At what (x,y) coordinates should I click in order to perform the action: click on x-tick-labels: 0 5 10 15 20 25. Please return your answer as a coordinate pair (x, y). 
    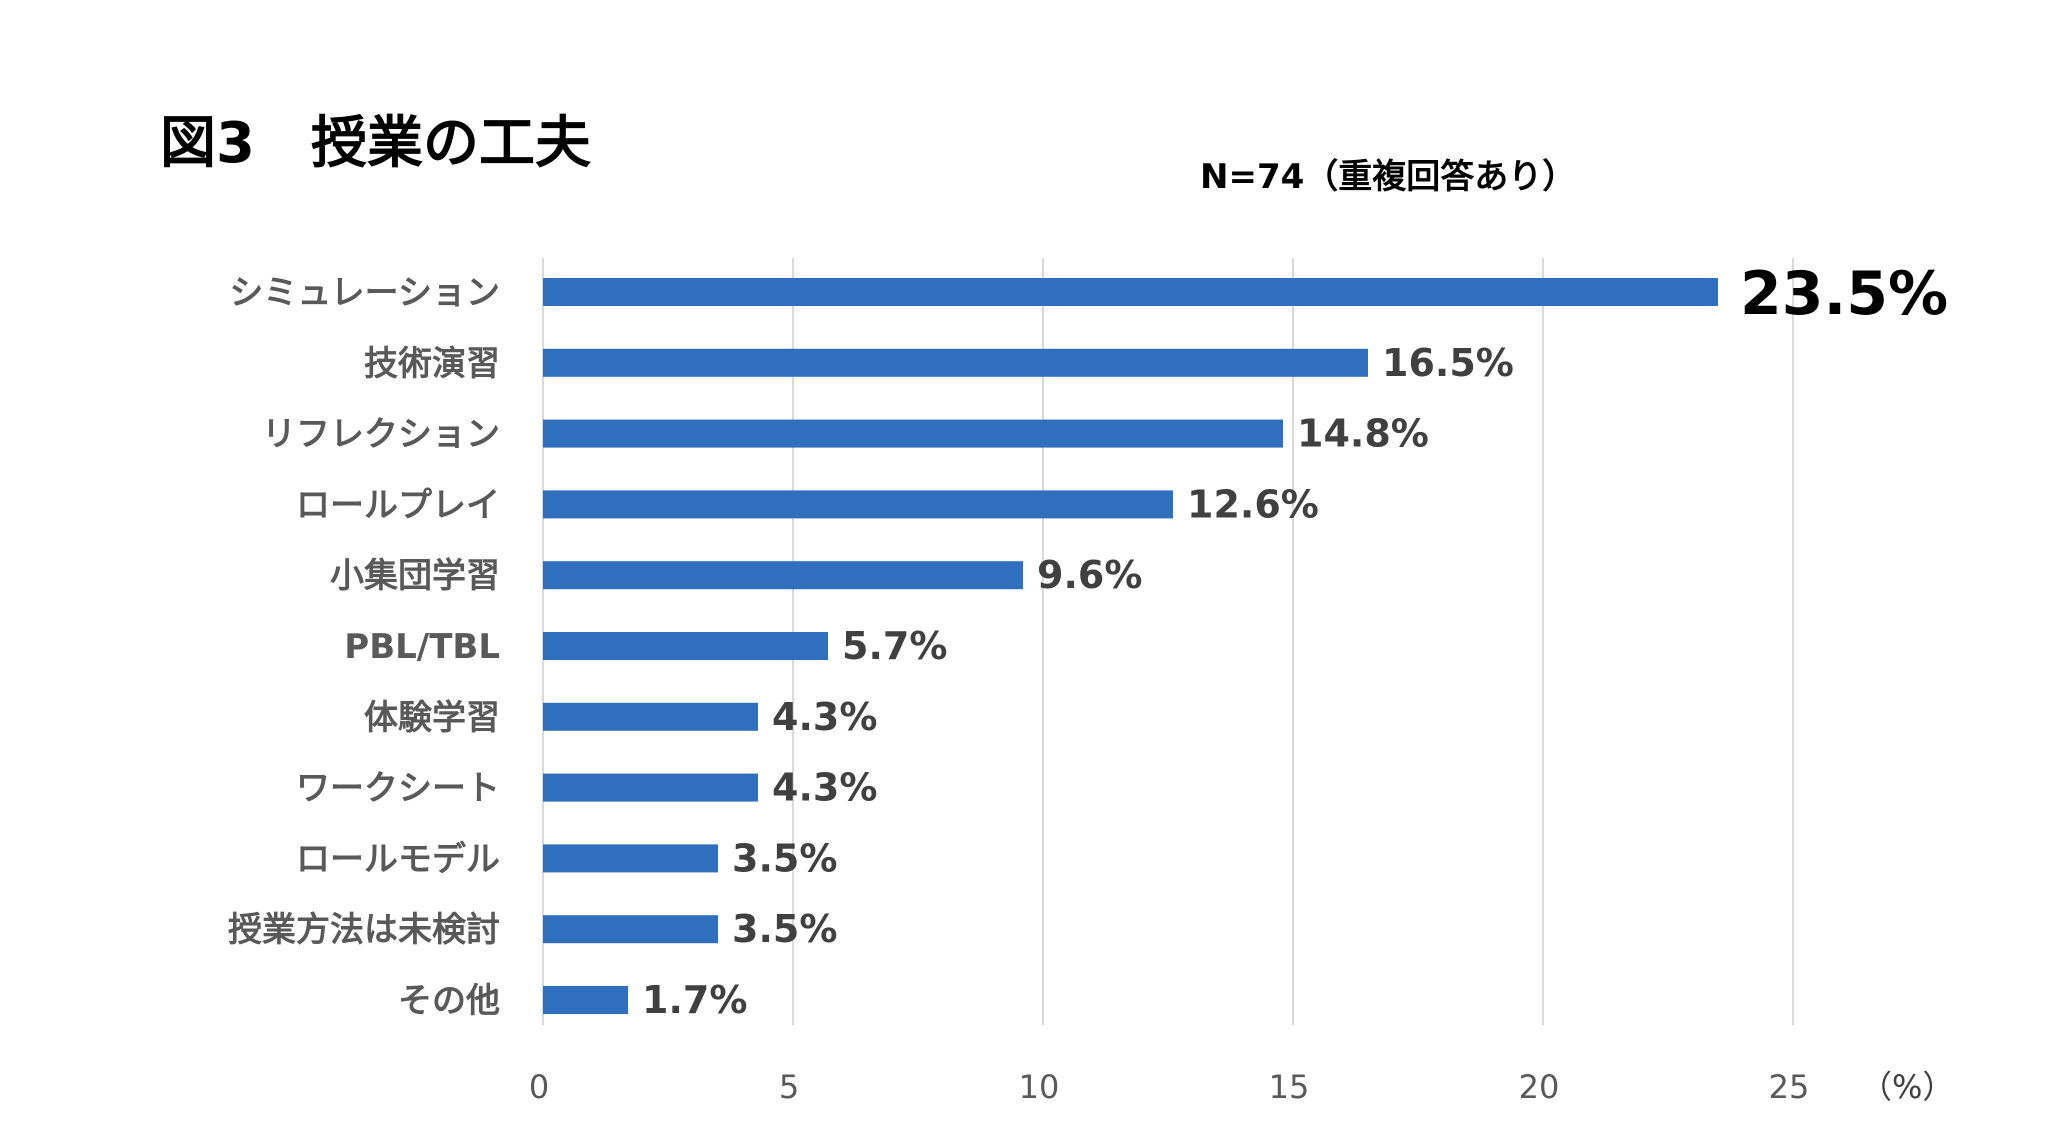
    Looking at the image, I should click on (1169, 1087).